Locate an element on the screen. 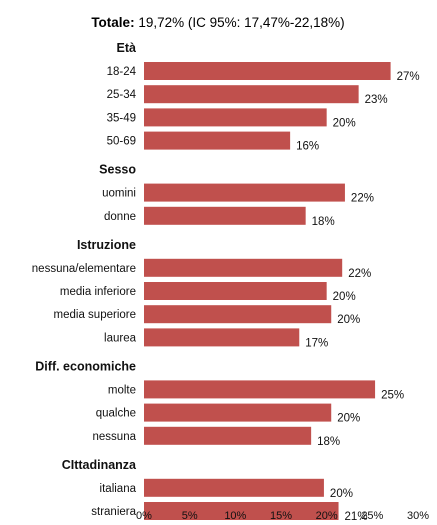 This screenshot has width=437, height=525. group-label: Sesso is located at coordinates (117, 170).